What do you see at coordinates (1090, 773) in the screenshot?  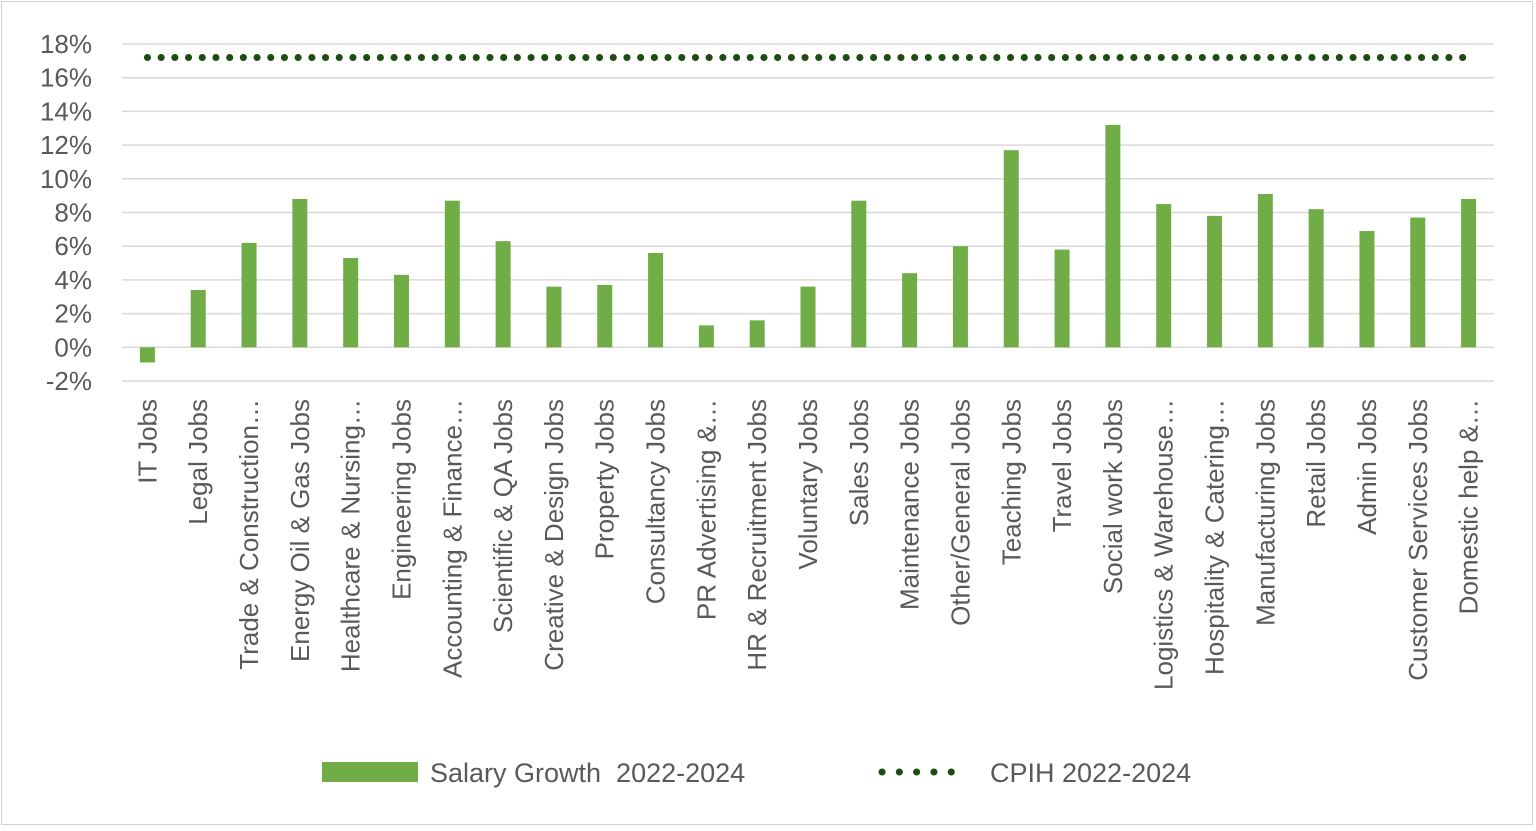 I see `legend-label-cpih: CPIH 2022-2024` at bounding box center [1090, 773].